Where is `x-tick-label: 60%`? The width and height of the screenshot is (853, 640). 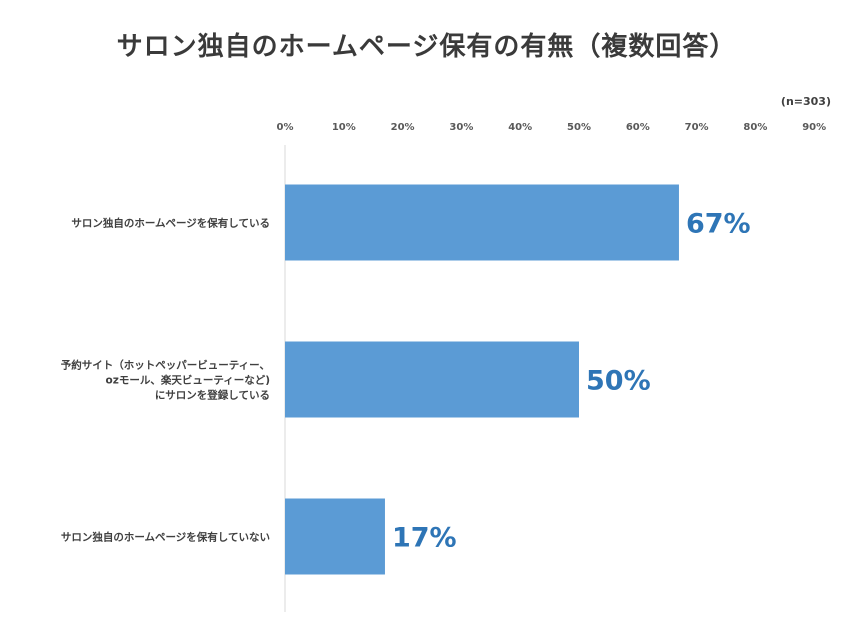 x-tick-label: 60% is located at coordinates (638, 127).